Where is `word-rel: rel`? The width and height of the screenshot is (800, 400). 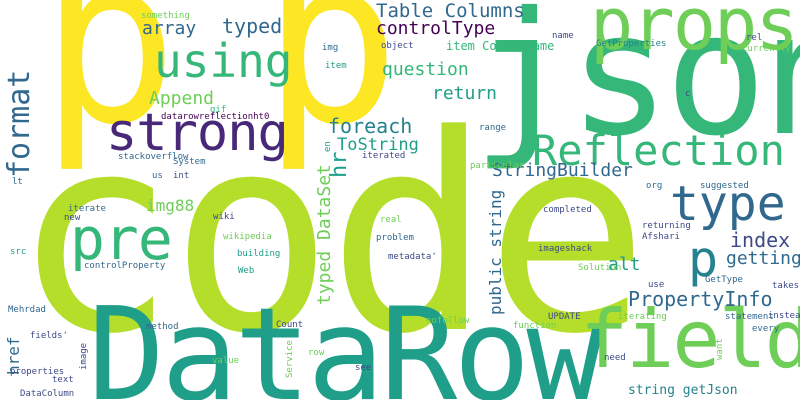 word-rel: rel is located at coordinates (754, 38).